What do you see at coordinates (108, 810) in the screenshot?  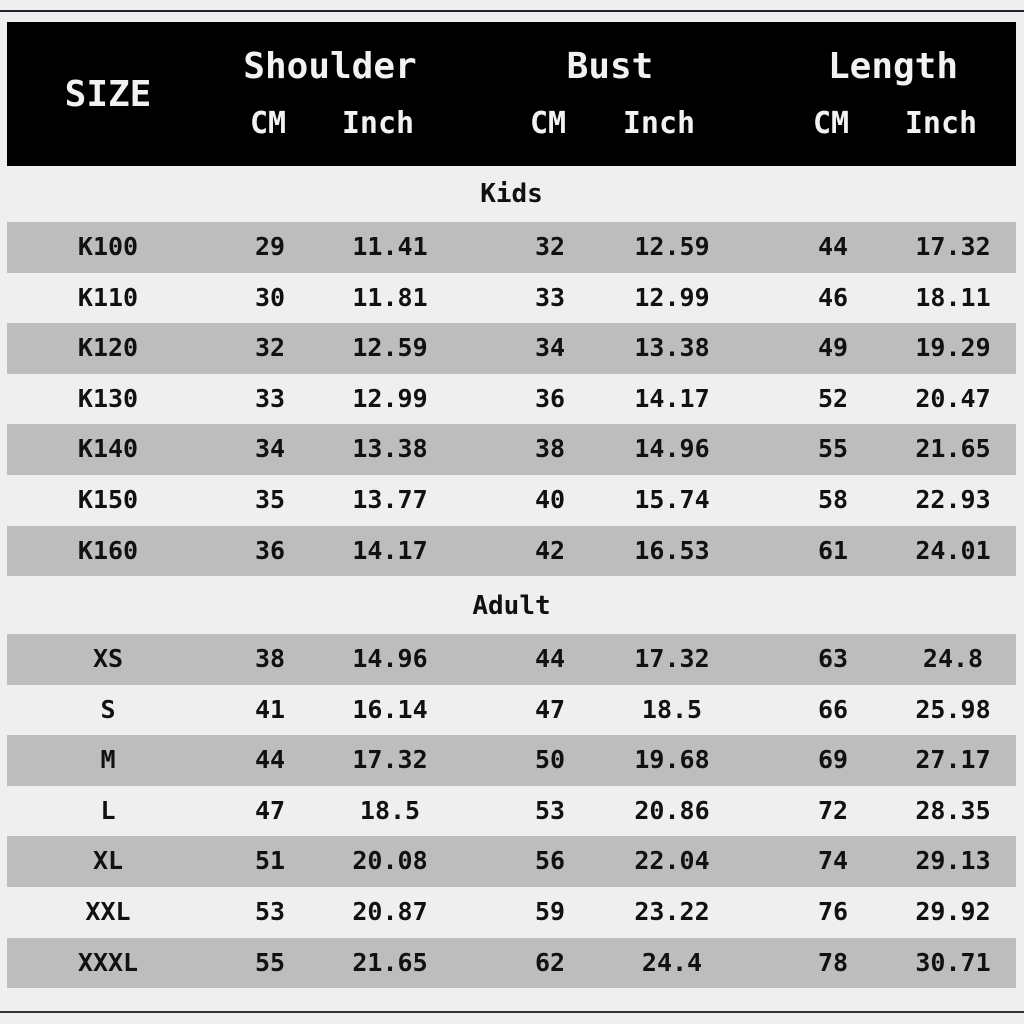 I see `size-cell: L` at bounding box center [108, 810].